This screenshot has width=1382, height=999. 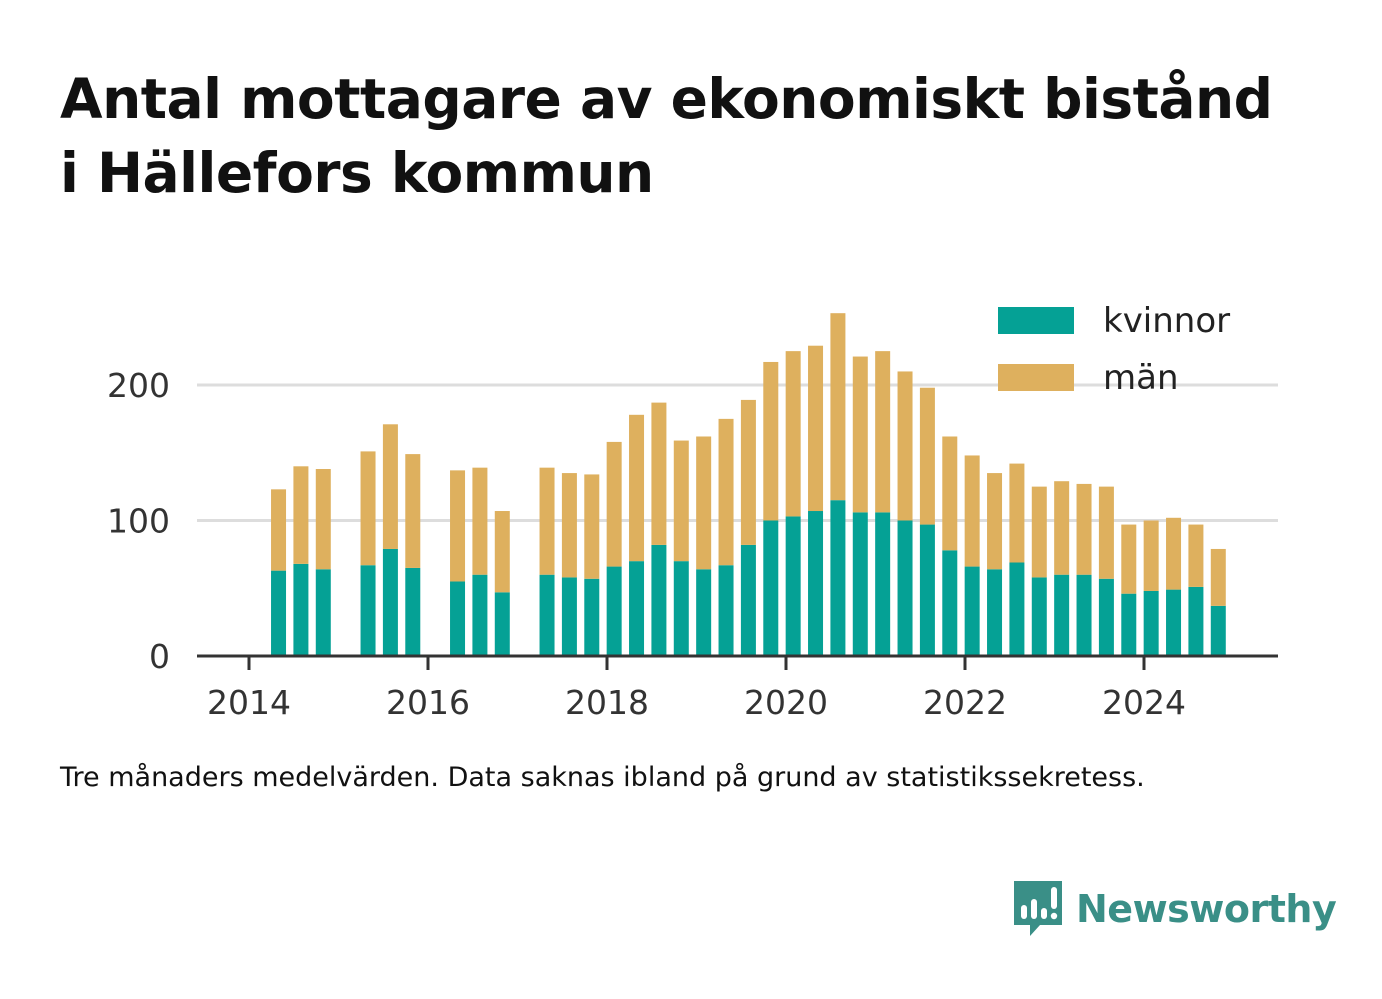 What do you see at coordinates (1166, 321) in the screenshot?
I see `legend-label-kvinnor: kvinnor` at bounding box center [1166, 321].